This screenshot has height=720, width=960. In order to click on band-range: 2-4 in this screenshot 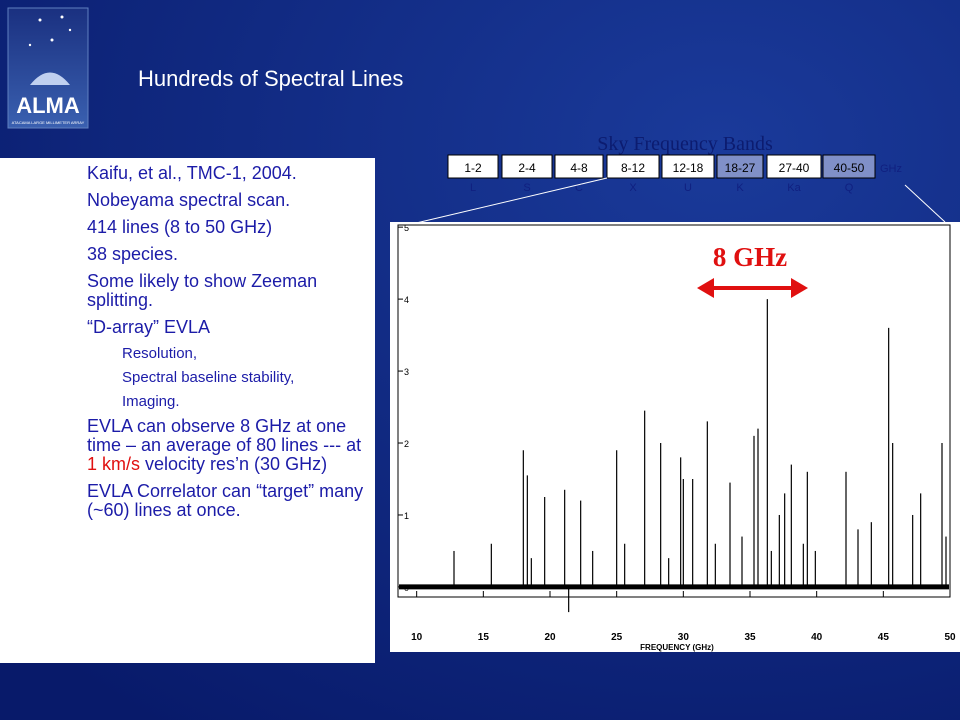, I will do `click(527, 168)`.